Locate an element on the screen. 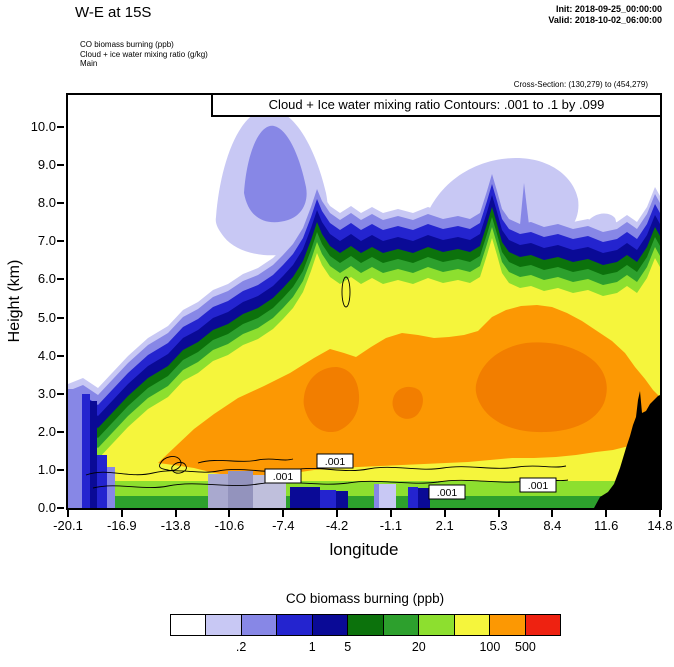 This screenshot has width=674, height=667. field-column-gray1 is located at coordinates (240, 489).